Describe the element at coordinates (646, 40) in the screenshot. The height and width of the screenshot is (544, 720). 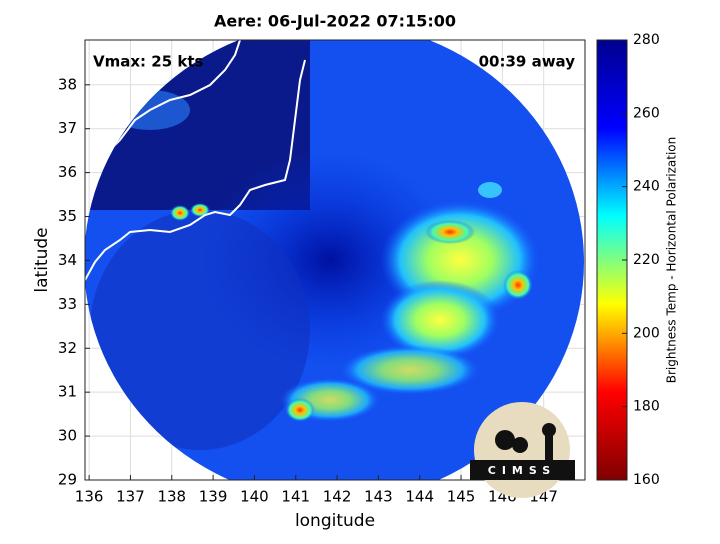
I see `colorbar-tick-label: 280` at that location.